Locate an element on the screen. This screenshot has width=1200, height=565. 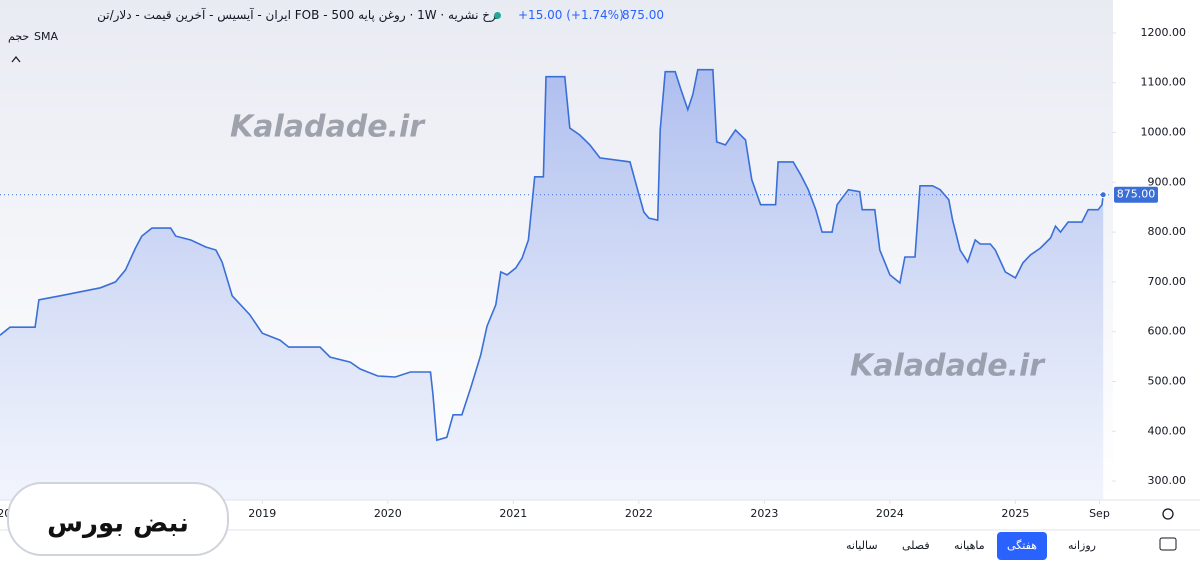
y-tick-label: 1000.00 is located at coordinates (1164, 131).